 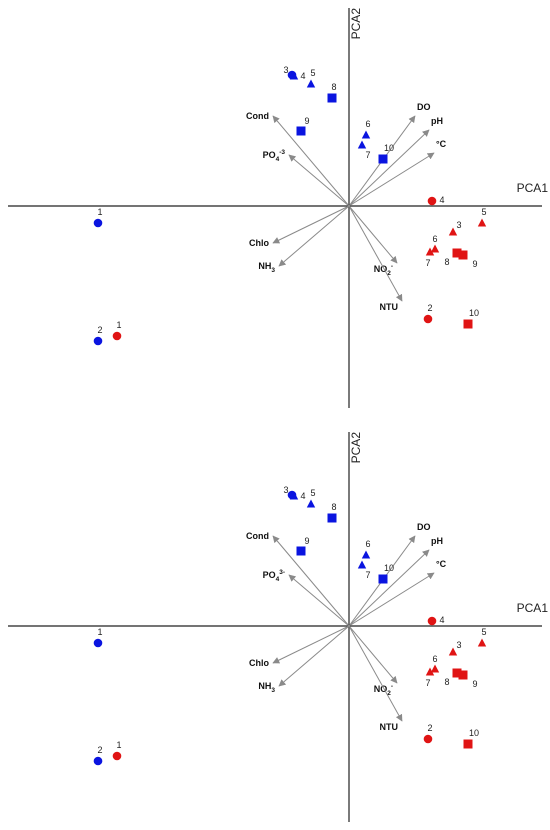 I want to click on loading-label-superscript: 3-, so click(x=282, y=572).